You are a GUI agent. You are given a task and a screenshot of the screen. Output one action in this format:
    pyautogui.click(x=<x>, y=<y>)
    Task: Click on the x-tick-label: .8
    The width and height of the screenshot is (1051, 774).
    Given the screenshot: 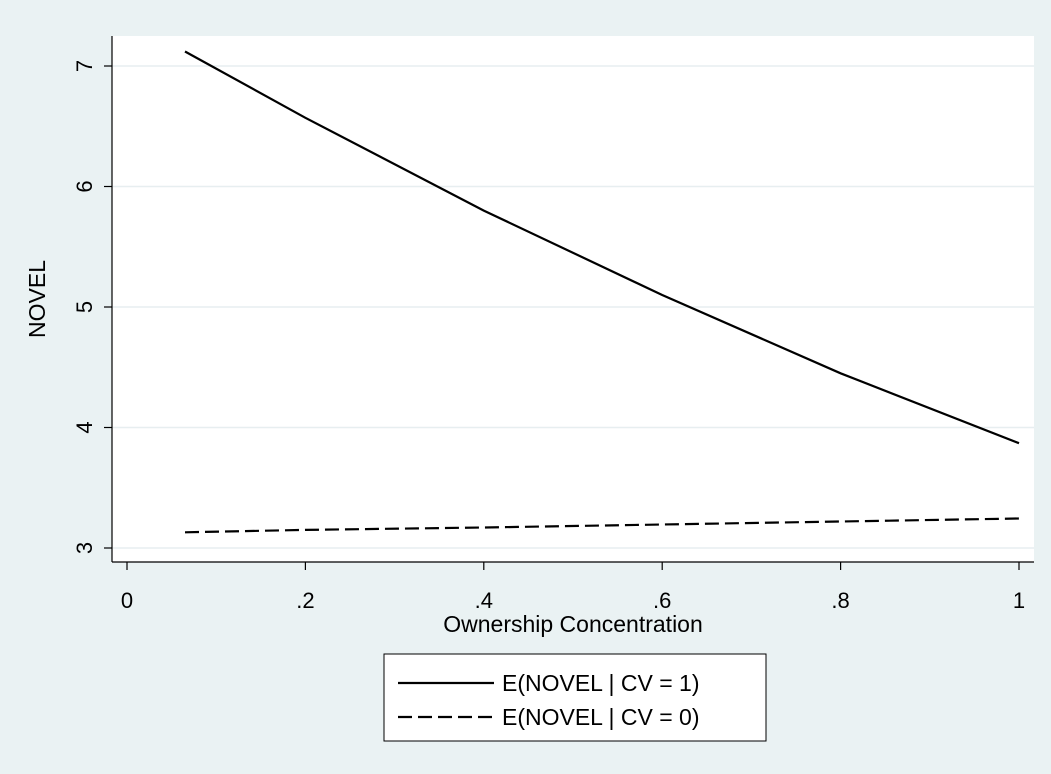 What is the action you would take?
    pyautogui.click(x=840, y=600)
    